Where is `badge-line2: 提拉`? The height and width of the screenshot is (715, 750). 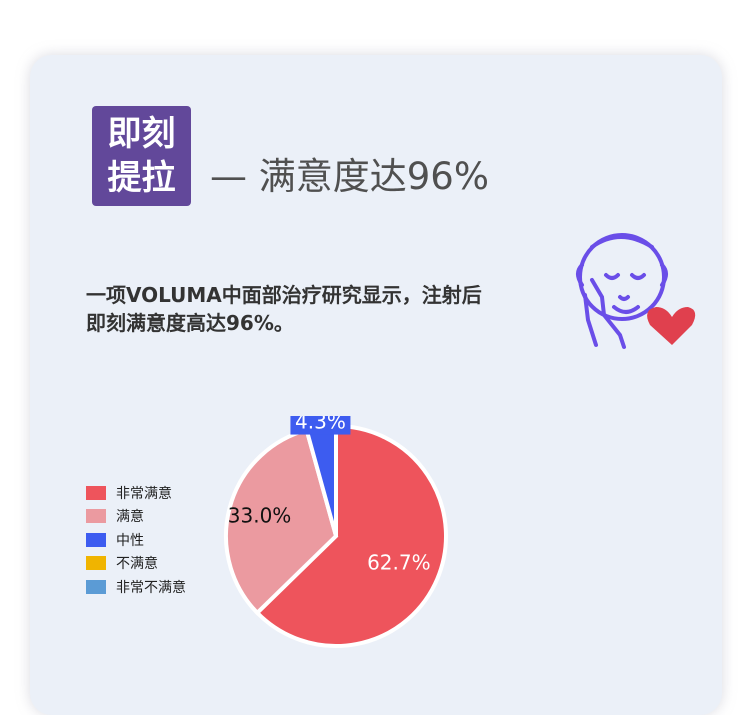 badge-line2: 提拉 is located at coordinates (141, 178).